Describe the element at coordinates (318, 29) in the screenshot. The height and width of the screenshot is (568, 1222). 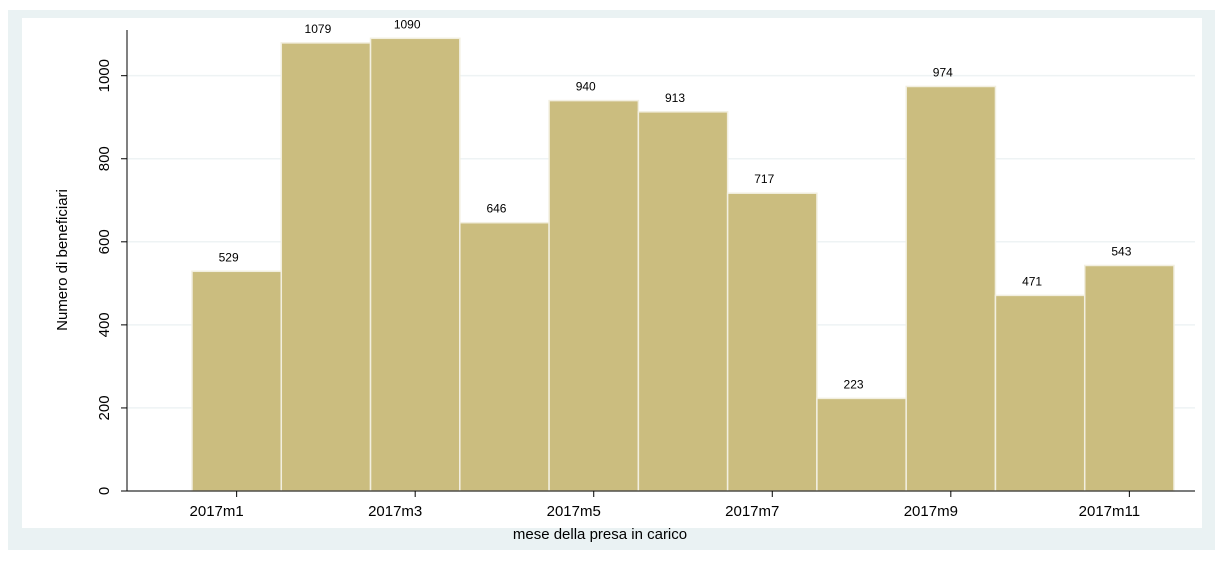
I see `value-label: 1079` at that location.